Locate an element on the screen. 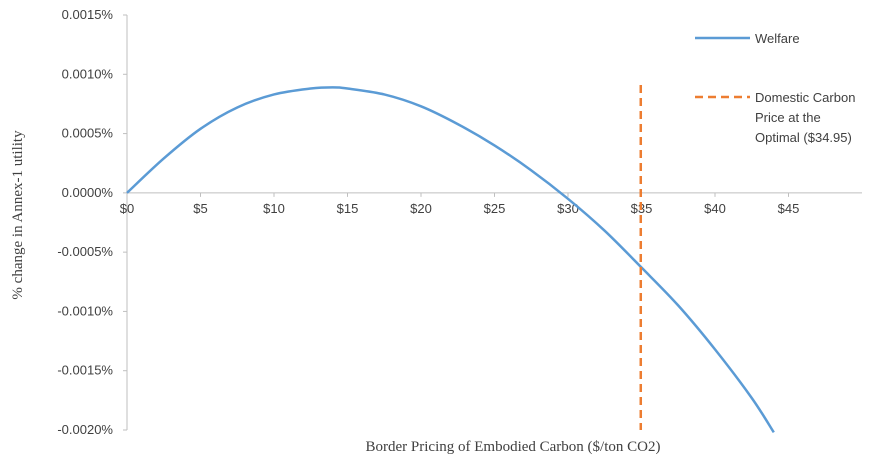  x-tick-label: $25 is located at coordinates (495, 208).